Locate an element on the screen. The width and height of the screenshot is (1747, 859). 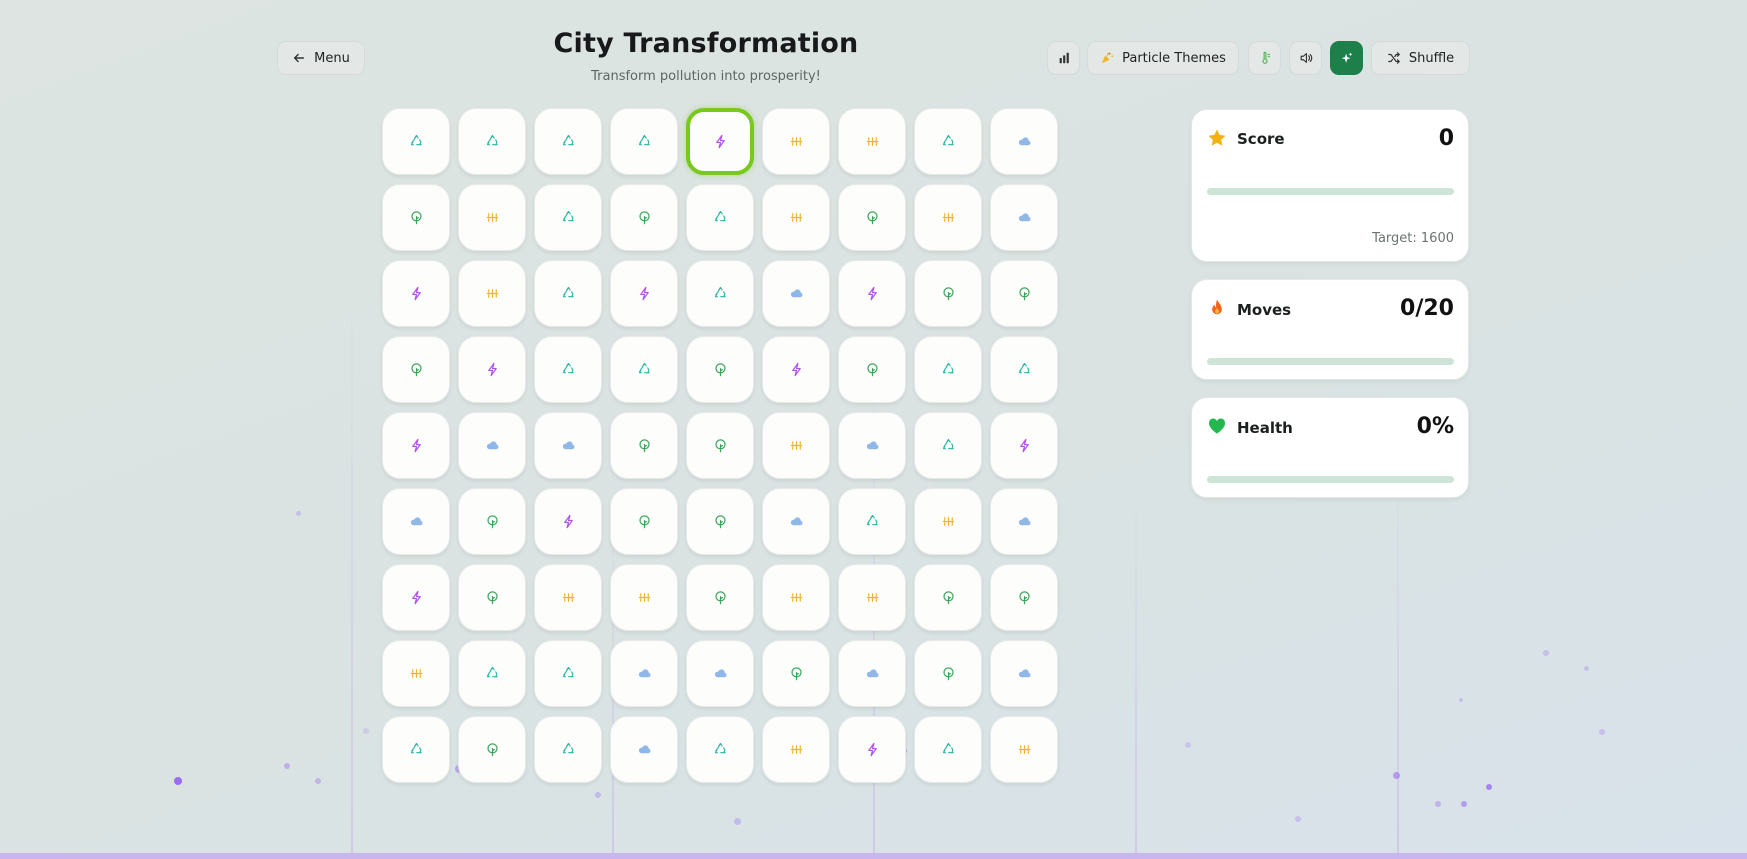
weather-toggle-button is located at coordinates (1264, 58).